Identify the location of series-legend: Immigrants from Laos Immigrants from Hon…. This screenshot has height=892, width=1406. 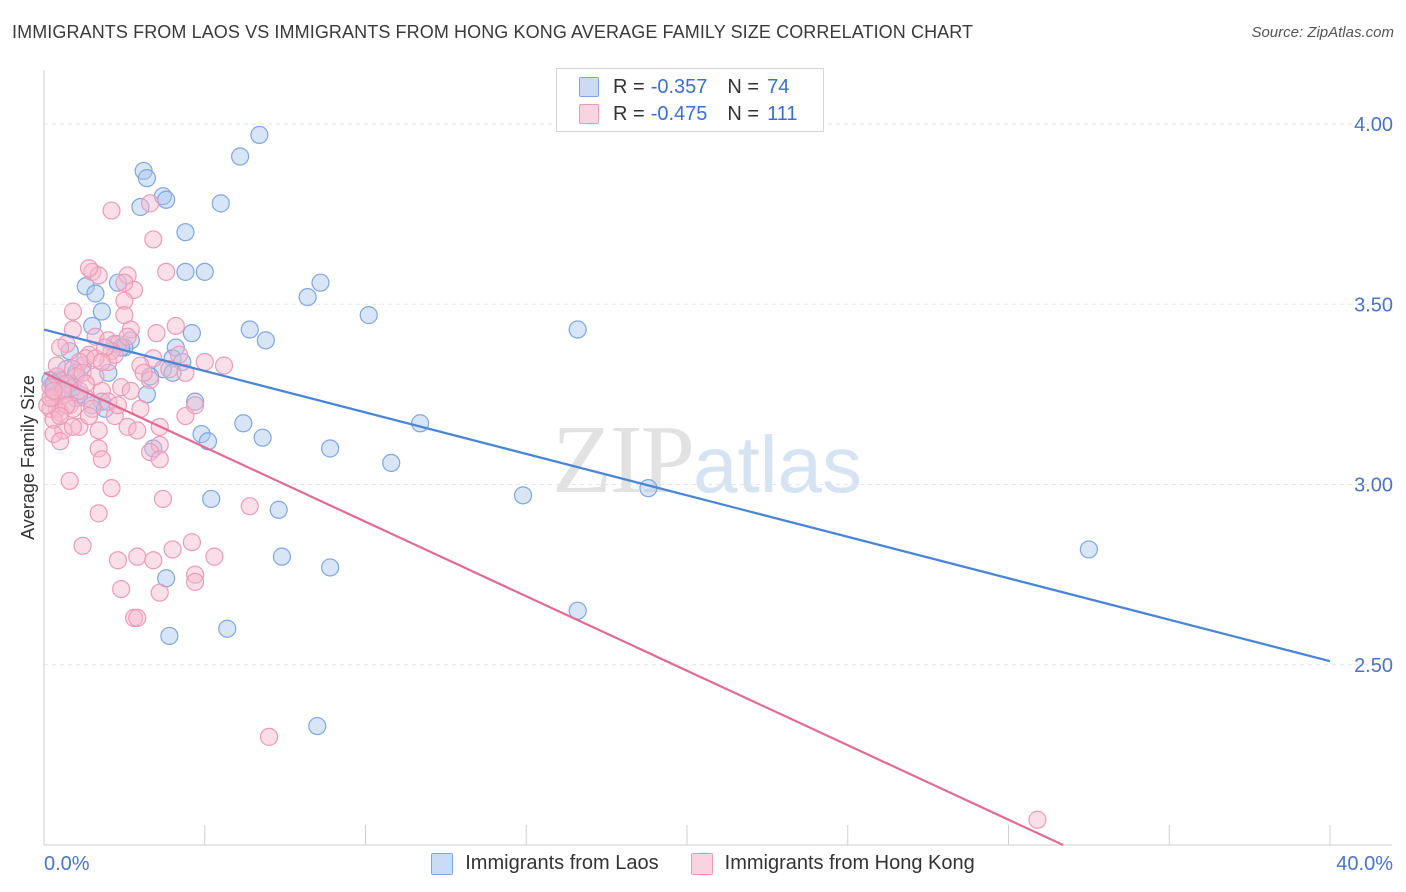
(703, 863).